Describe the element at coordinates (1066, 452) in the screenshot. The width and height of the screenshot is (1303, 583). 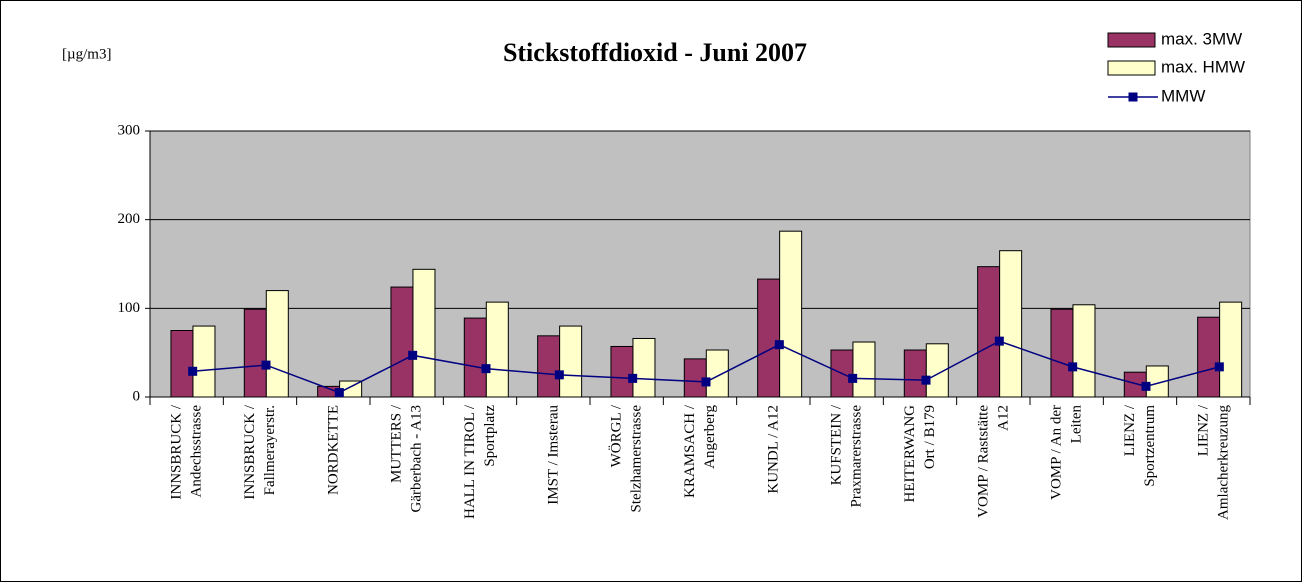
I see `x-tick-label: VOMP / An der Leiten` at that location.